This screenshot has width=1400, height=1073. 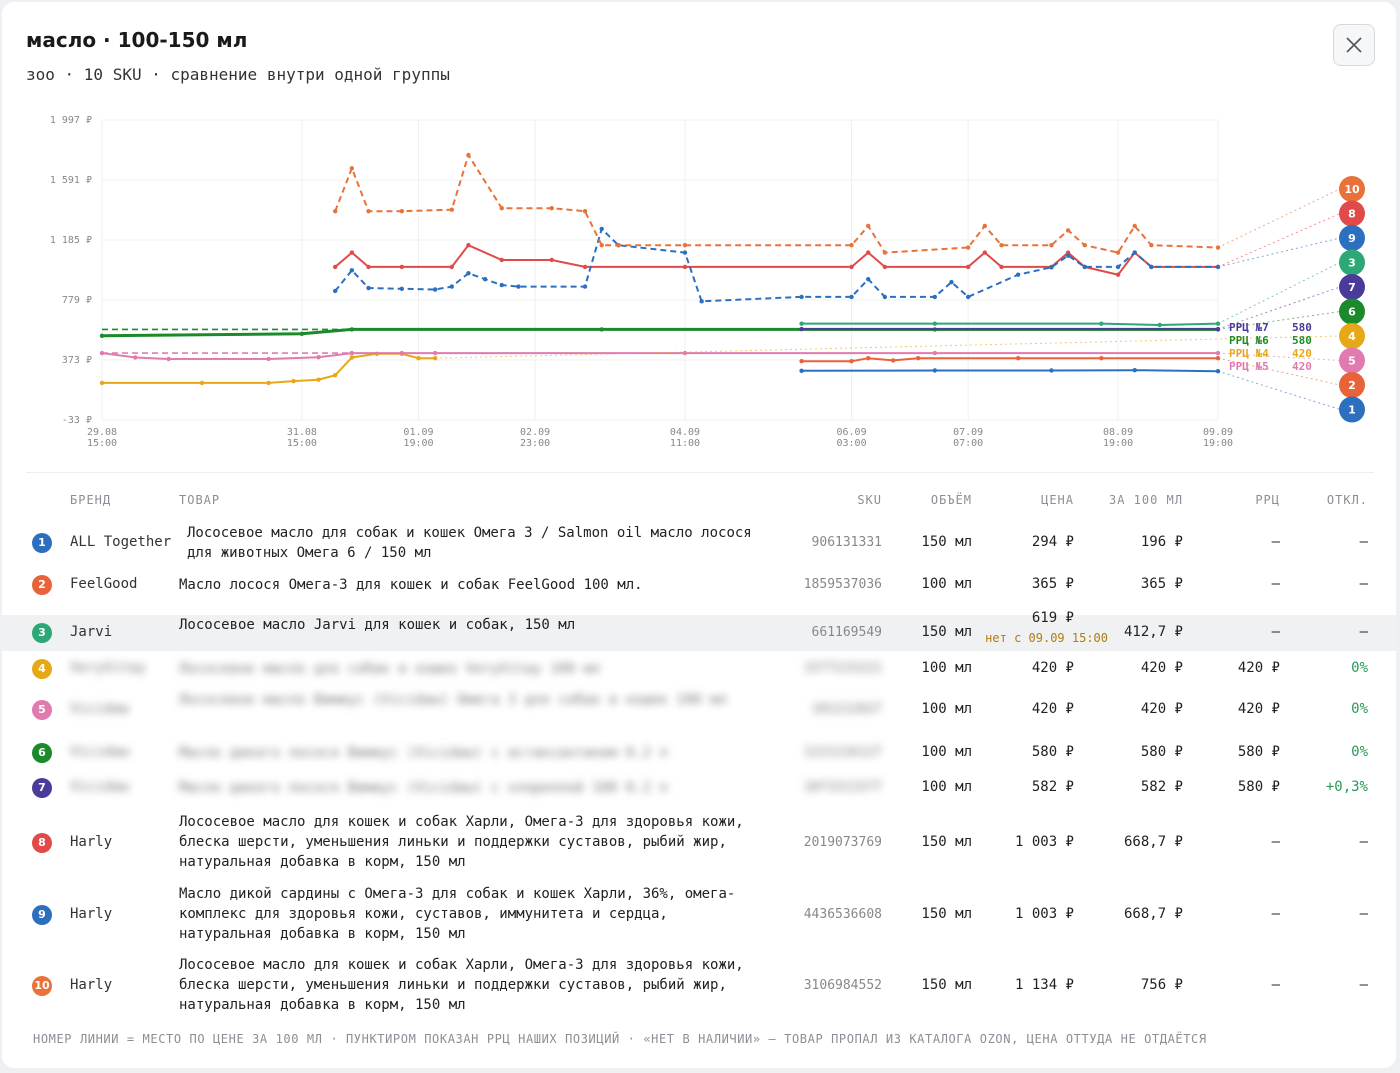 I want to click on volume-value: 100 мл, so click(x=946, y=584).